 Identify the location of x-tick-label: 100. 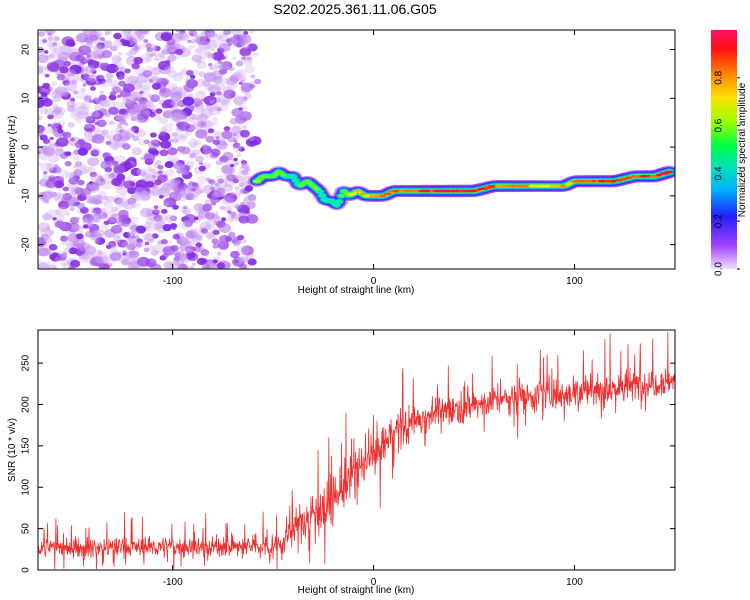
(574, 582).